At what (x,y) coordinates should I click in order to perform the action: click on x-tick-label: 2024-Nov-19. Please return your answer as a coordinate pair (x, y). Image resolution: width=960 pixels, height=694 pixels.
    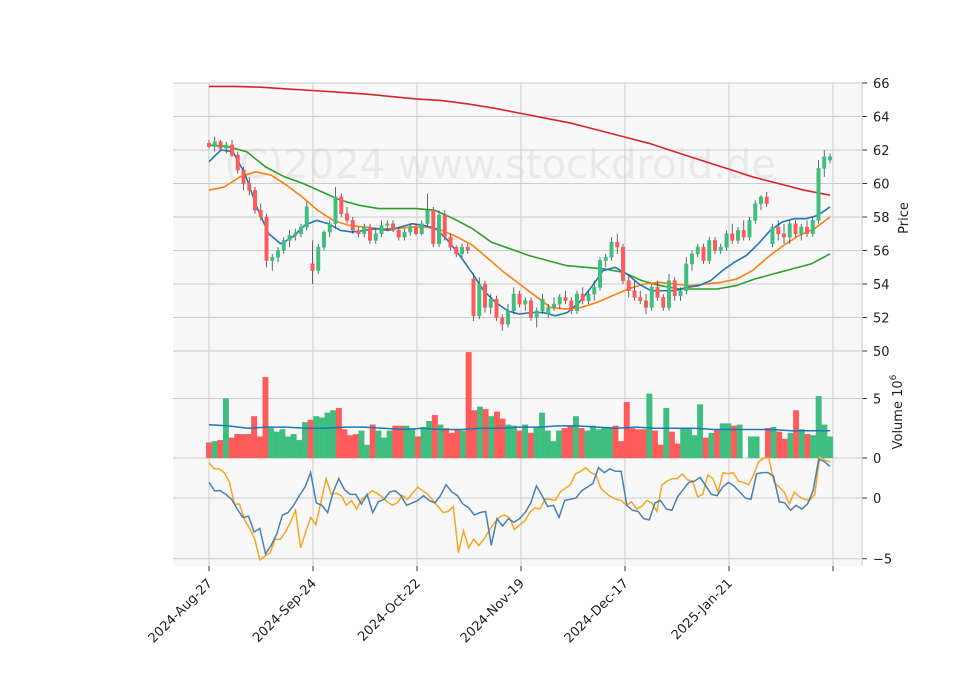
    Looking at the image, I should click on (493, 611).